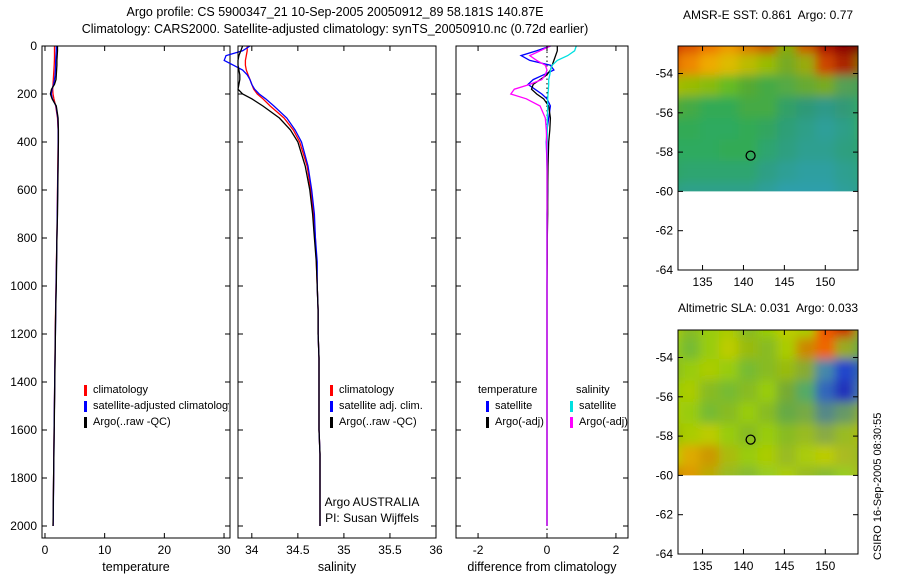 The width and height of the screenshot is (900, 580). What do you see at coordinates (282, 286) in the screenshot?
I see `salinity-profile-series-climatology` at bounding box center [282, 286].